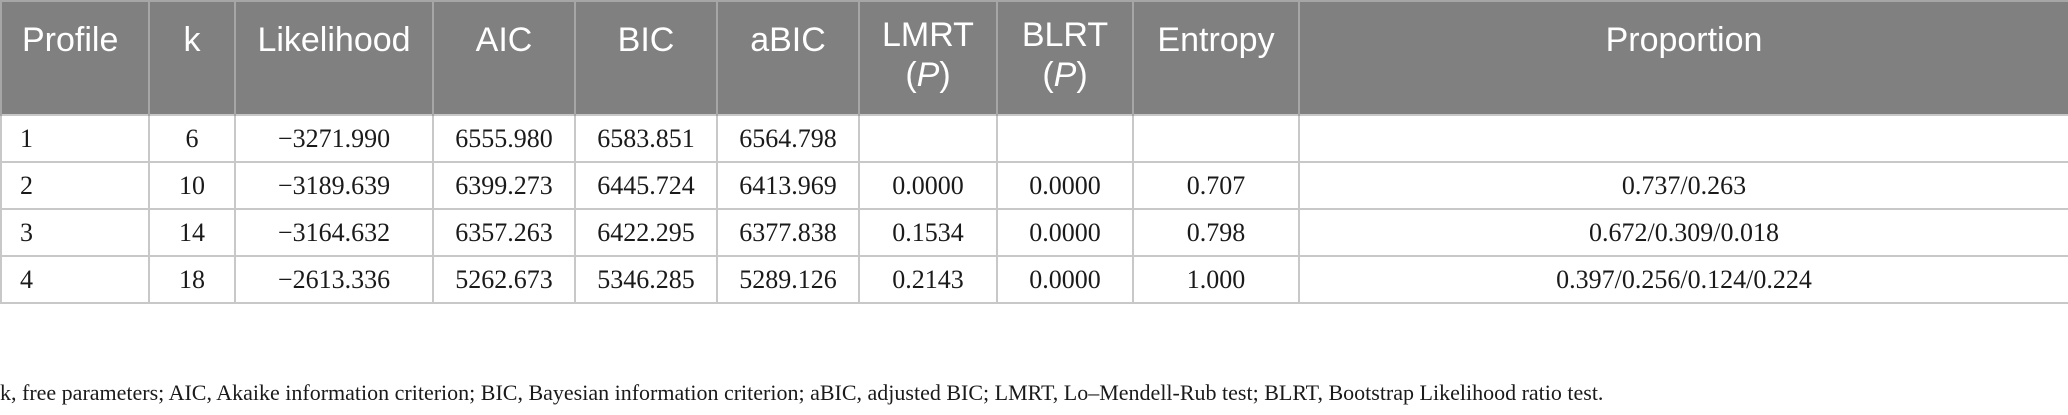  Describe the element at coordinates (504, 279) in the screenshot. I see `cell-aic: 5262.673` at that location.